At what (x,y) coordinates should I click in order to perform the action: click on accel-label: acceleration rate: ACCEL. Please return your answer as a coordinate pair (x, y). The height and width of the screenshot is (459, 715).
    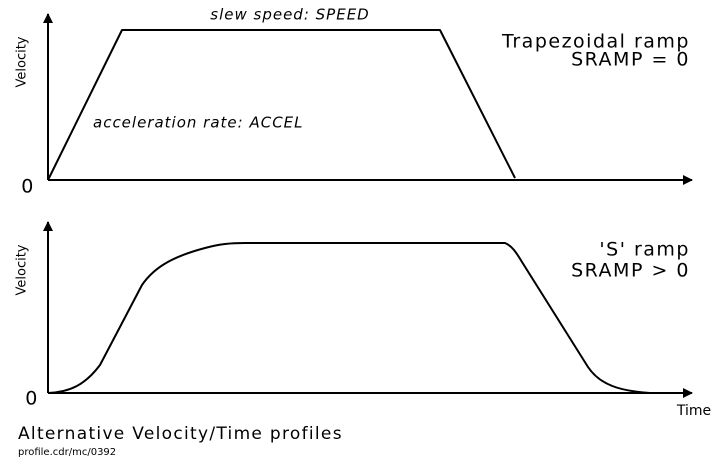
    Looking at the image, I should click on (198, 123).